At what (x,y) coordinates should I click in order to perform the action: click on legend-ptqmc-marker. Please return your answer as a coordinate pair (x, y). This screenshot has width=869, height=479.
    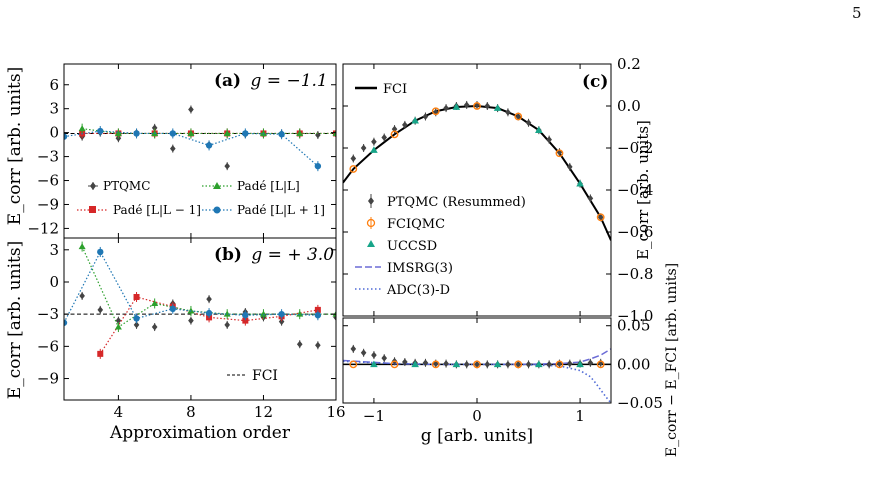
    Looking at the image, I should click on (93, 186).